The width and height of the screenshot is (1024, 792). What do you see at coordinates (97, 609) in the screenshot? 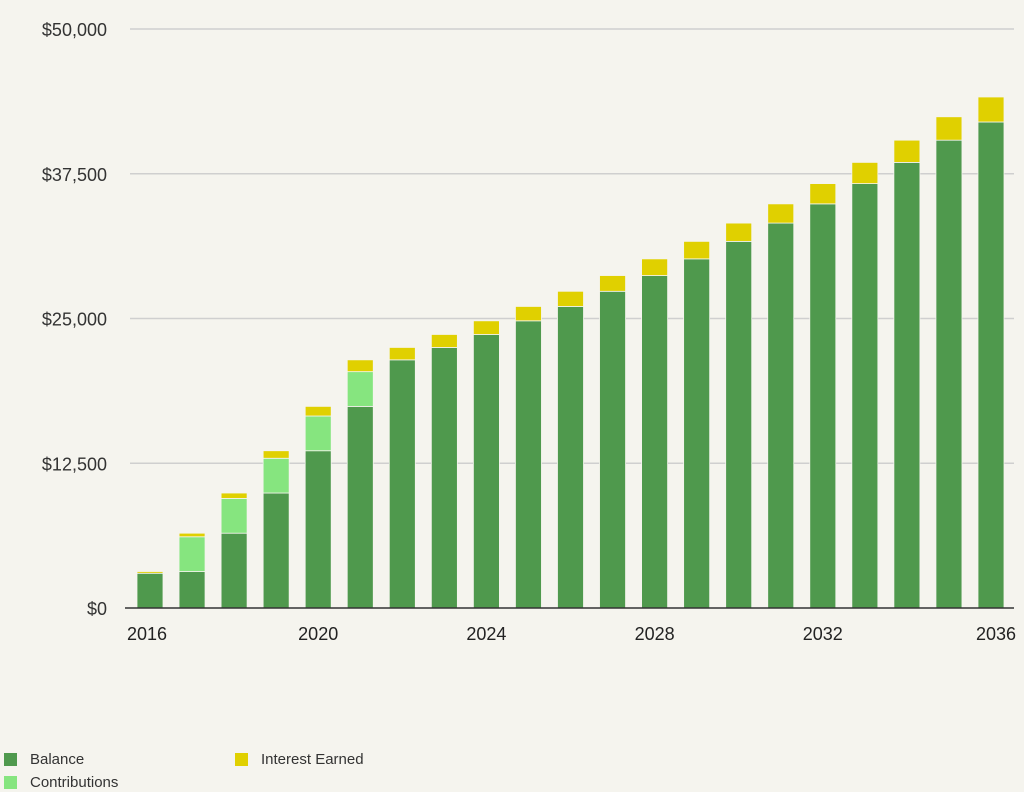
I see `y-tick-label: $0` at bounding box center [97, 609].